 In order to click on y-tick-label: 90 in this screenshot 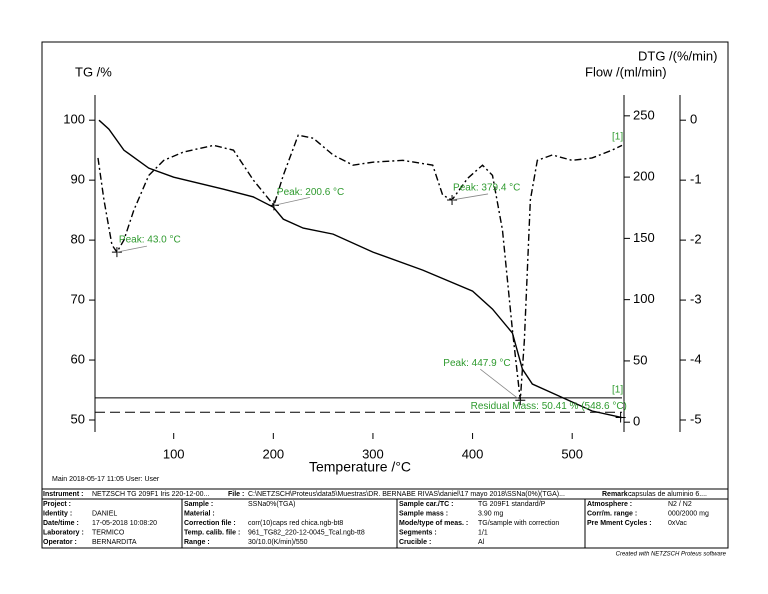, I will do `click(78, 179)`.